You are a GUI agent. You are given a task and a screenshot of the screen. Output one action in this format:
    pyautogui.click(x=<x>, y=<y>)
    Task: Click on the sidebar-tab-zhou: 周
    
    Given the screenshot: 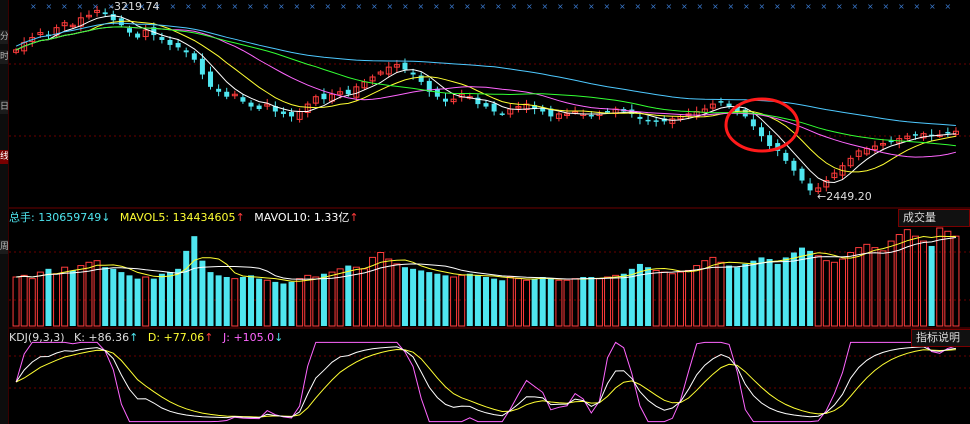 What is the action you would take?
    pyautogui.click(x=4, y=247)
    